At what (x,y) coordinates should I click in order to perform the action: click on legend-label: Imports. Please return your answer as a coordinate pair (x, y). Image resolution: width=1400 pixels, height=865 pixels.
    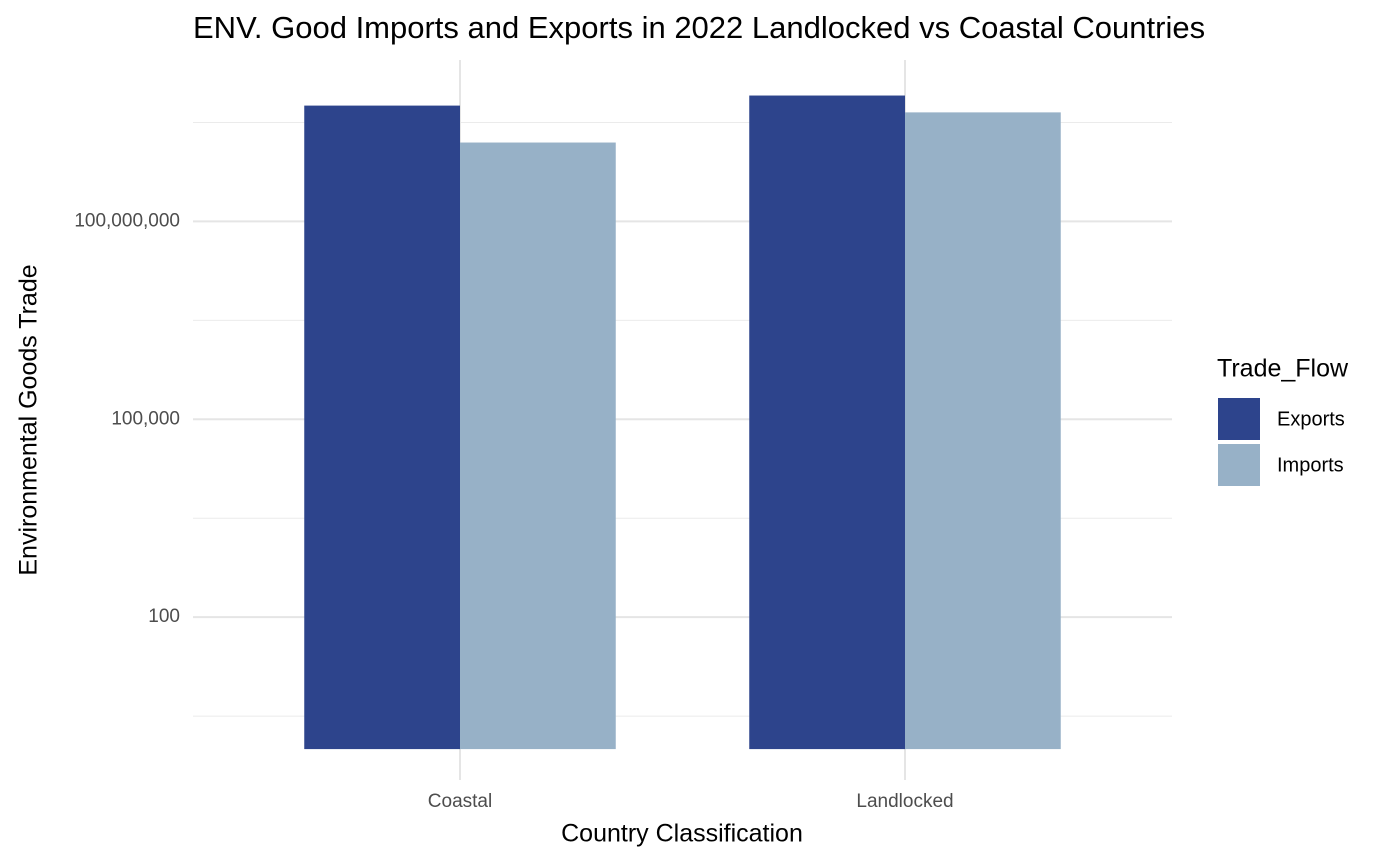
    Looking at the image, I should click on (1310, 465).